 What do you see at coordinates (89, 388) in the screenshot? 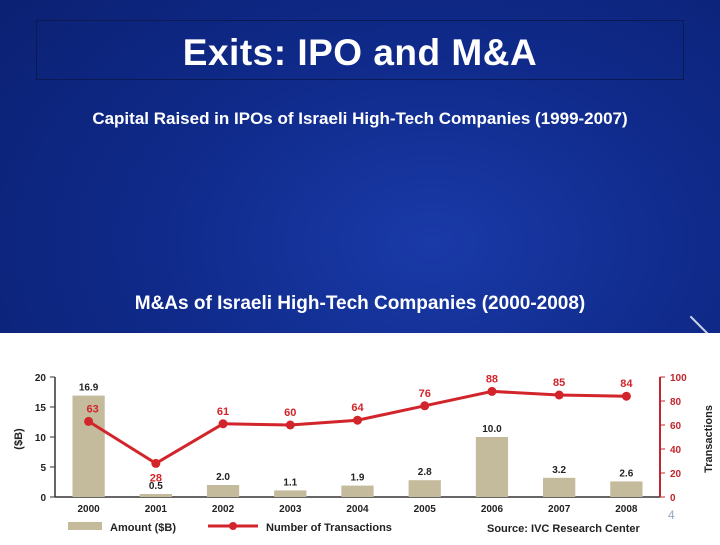
I see `bar-value-label: 16.9` at bounding box center [89, 388].